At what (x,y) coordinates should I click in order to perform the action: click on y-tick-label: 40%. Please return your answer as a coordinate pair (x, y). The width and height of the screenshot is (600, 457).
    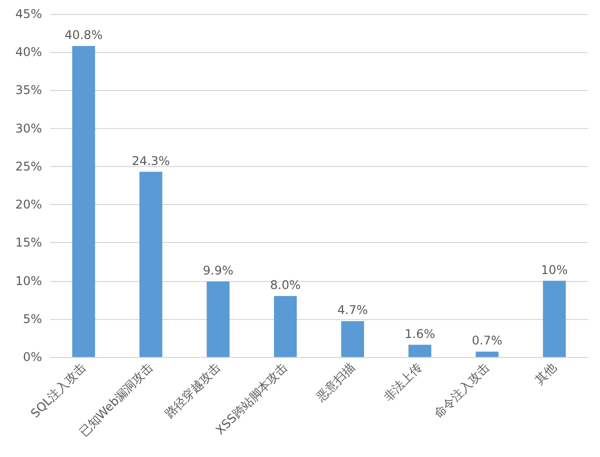
    Looking at the image, I should click on (28, 52).